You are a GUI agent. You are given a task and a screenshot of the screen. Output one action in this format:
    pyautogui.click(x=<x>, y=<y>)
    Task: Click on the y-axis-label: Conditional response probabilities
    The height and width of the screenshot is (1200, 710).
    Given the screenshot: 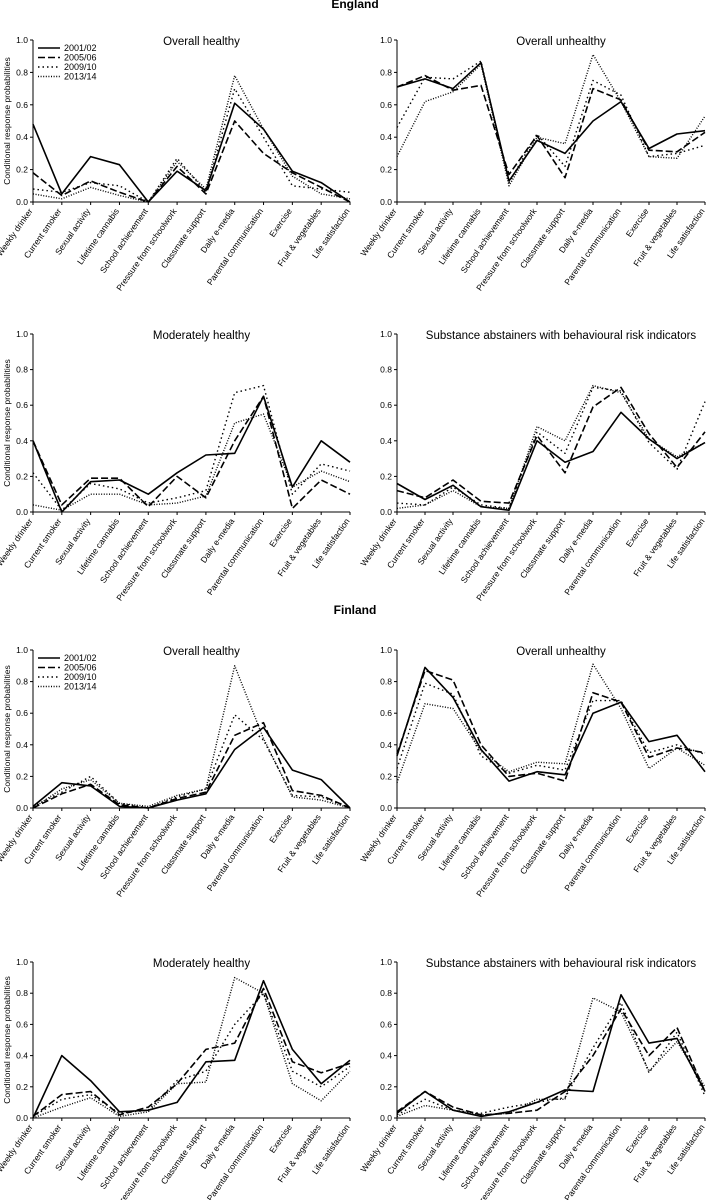 What is the action you would take?
    pyautogui.click(x=7, y=423)
    